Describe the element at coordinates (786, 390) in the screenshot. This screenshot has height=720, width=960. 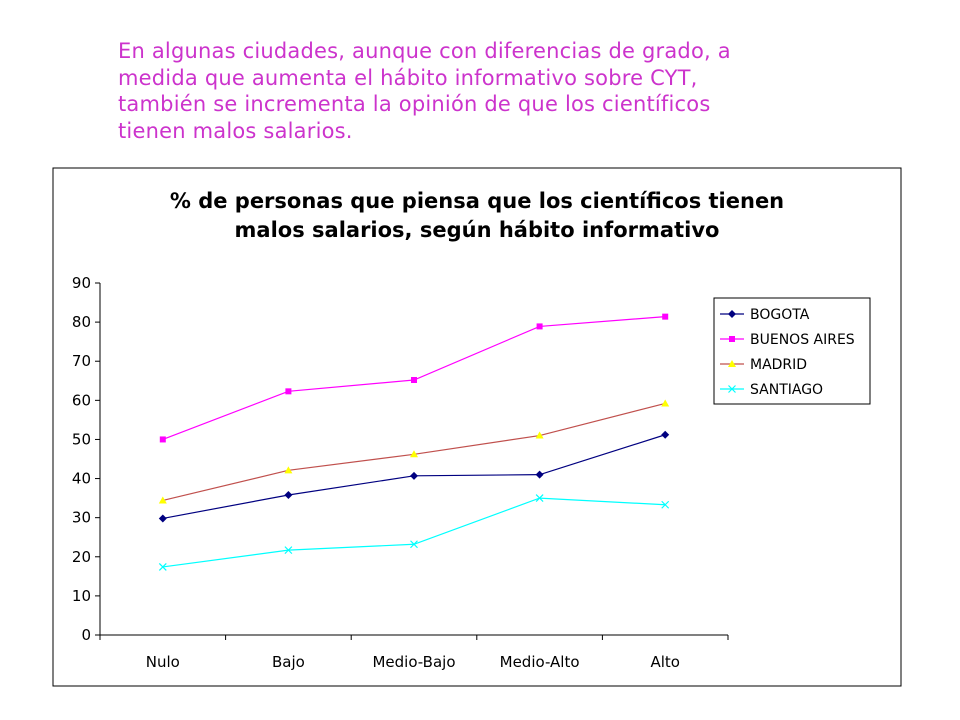
I see `legend-label: SANTIAGO` at that location.